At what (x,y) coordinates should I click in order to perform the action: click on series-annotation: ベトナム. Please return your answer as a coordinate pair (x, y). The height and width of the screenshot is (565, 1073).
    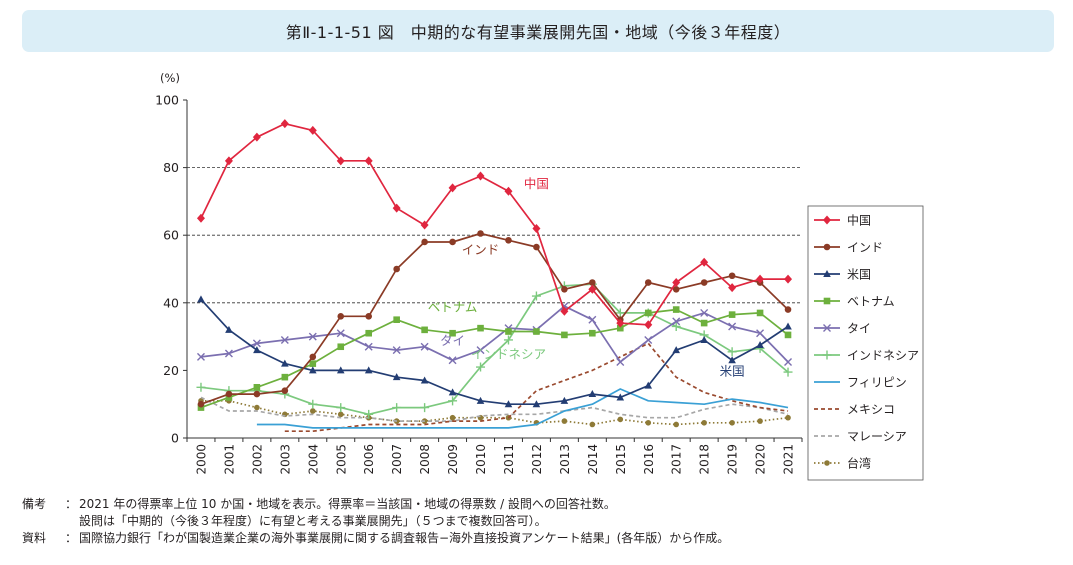
    Looking at the image, I should click on (453, 306).